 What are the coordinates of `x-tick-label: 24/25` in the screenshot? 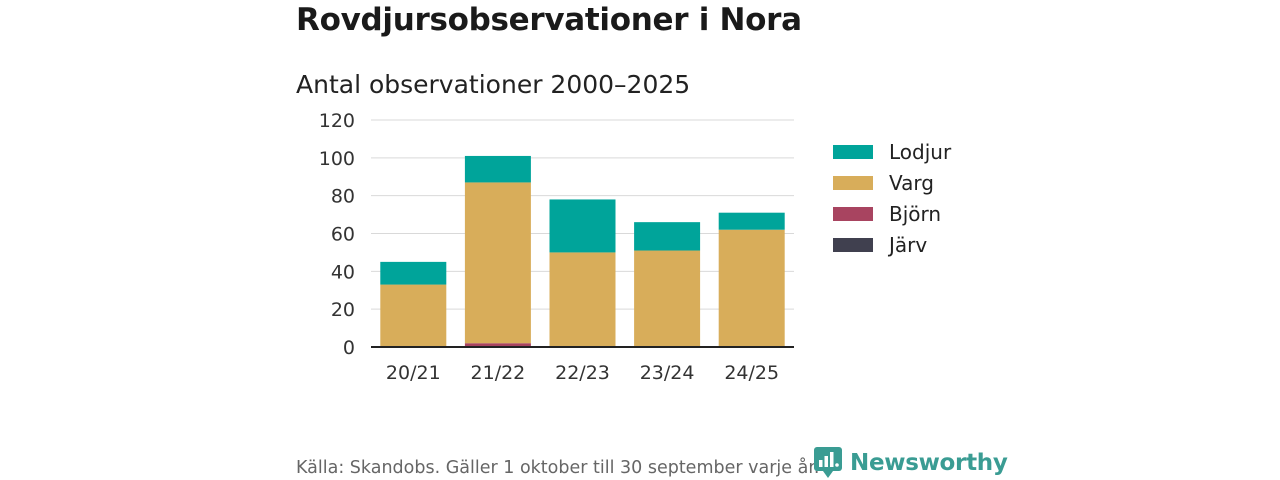 It's located at (751, 373).